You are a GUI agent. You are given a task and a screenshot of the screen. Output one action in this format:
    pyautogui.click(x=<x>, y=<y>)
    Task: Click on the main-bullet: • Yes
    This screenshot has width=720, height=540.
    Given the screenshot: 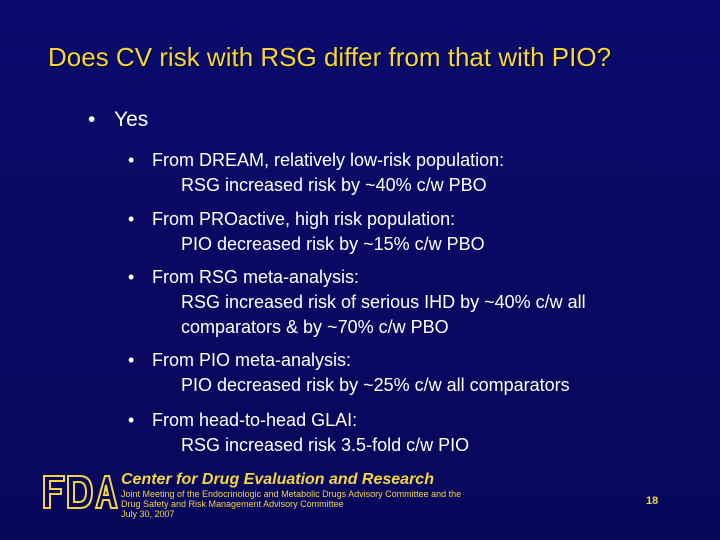 What is the action you would take?
    pyautogui.click(x=118, y=120)
    